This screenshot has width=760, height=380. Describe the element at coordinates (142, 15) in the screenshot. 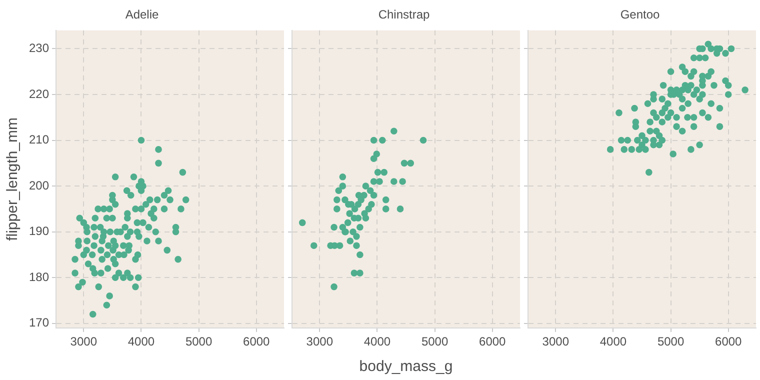

I see `chart-title: Adelie` at that location.